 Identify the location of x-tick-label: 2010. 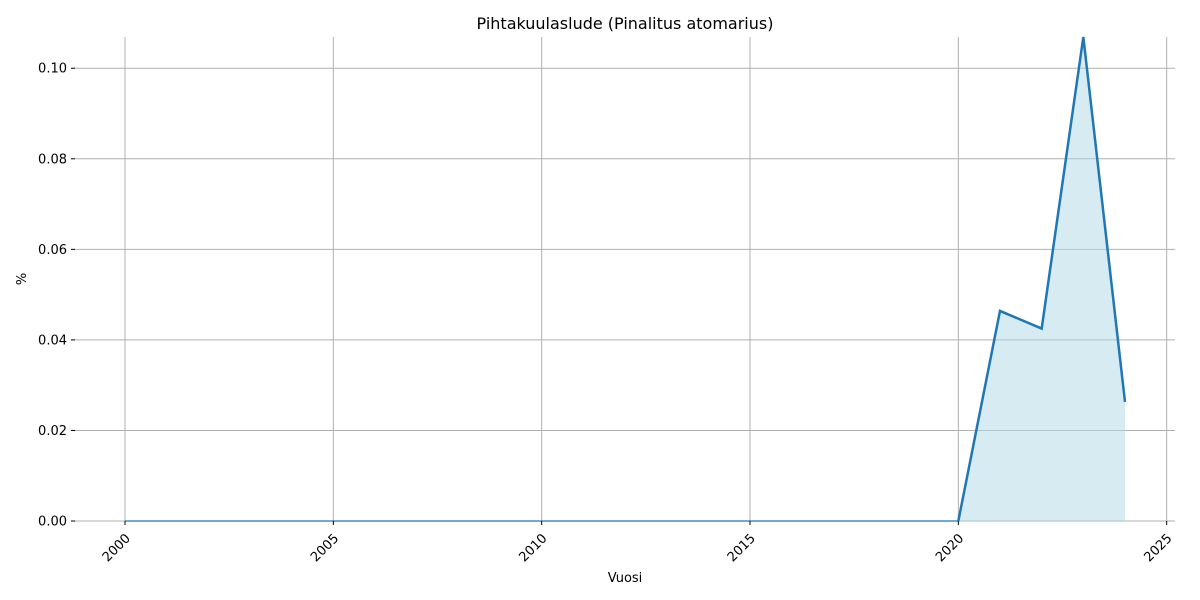
(533, 548).